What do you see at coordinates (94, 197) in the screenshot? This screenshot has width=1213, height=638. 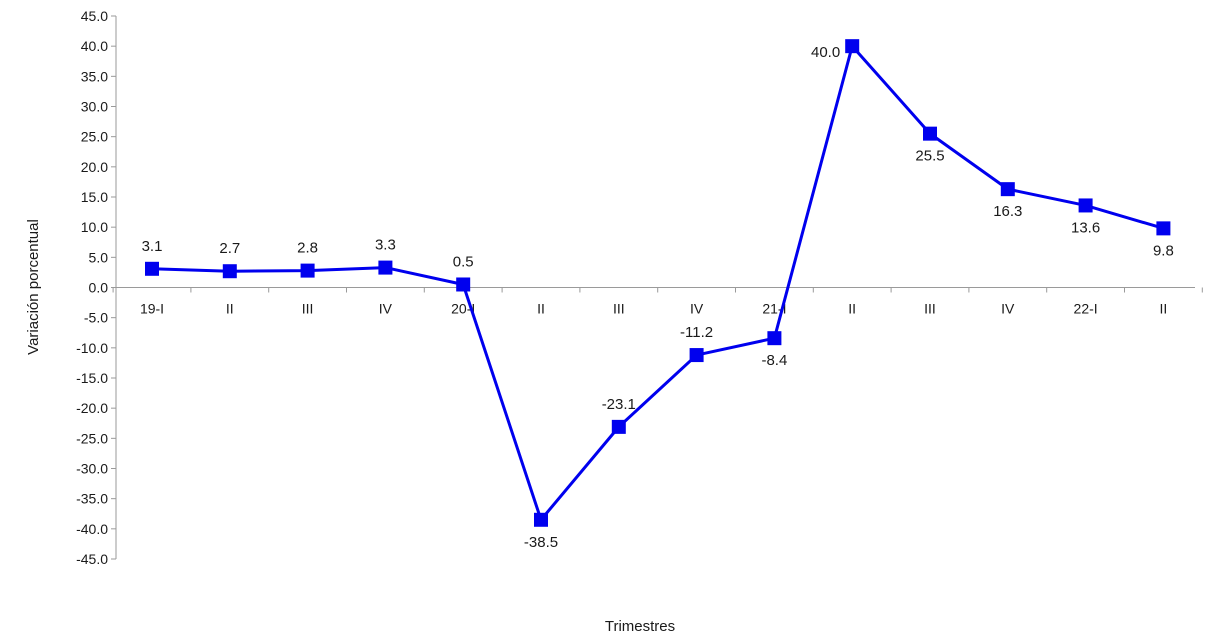 I see `y-tick-label: 15.0` at bounding box center [94, 197].